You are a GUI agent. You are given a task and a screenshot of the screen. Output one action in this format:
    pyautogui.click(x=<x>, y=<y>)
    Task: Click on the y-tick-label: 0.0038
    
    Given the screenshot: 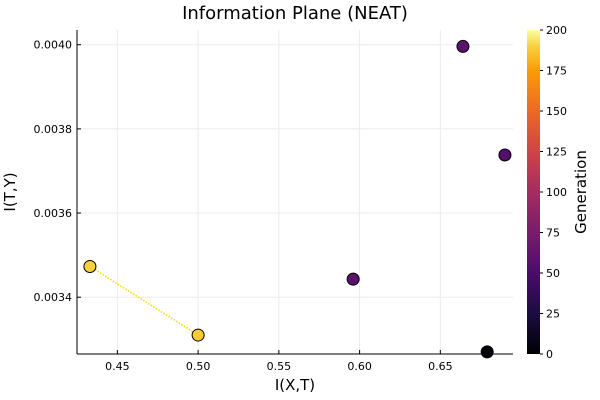 What is the action you would take?
    pyautogui.click(x=53, y=129)
    